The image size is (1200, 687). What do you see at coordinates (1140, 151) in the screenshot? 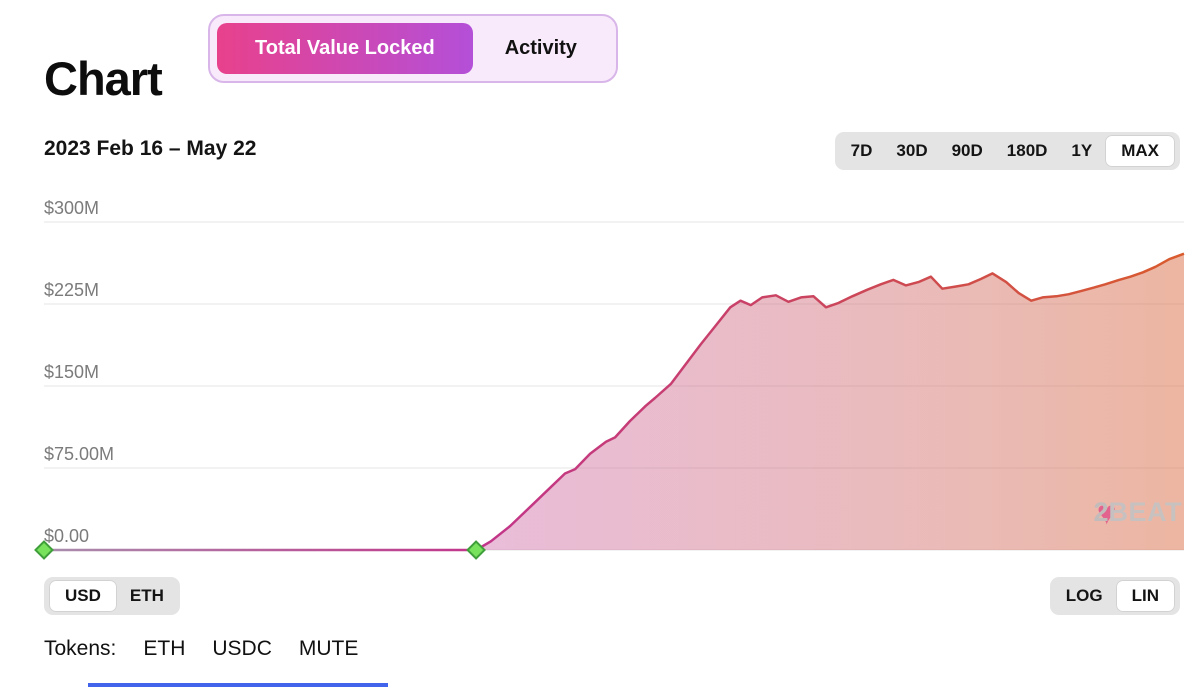
I see `range-max: MAX` at bounding box center [1140, 151].